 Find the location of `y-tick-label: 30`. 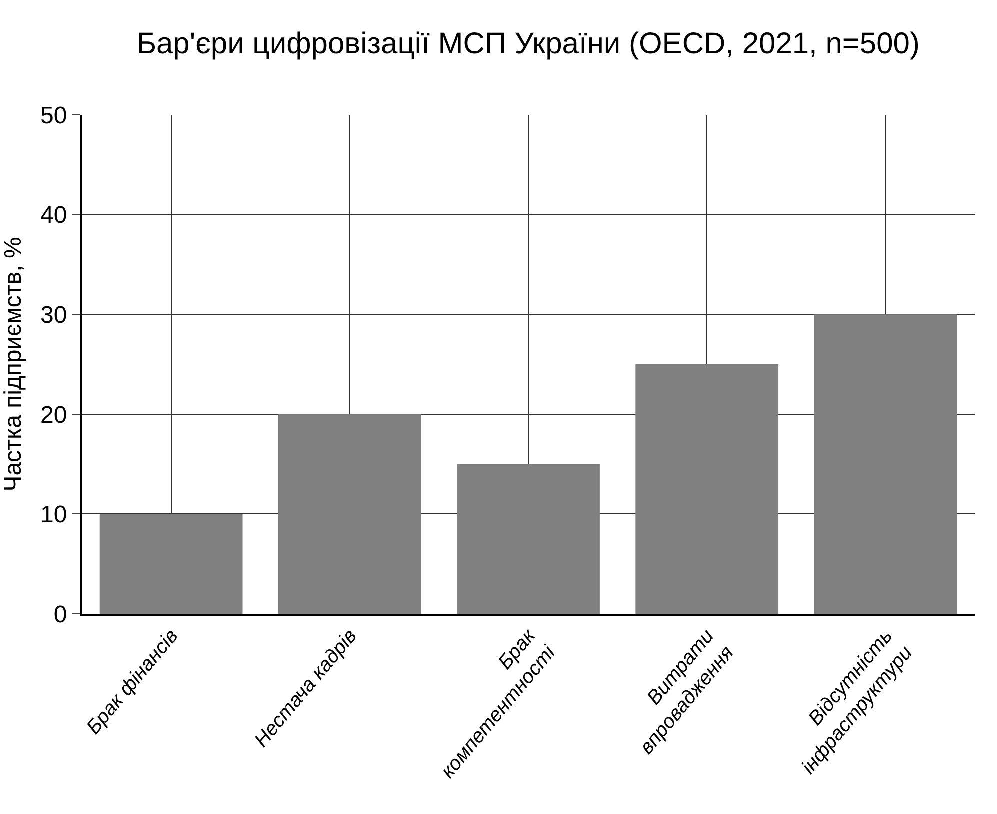

y-tick-label: 30 is located at coordinates (54, 315).